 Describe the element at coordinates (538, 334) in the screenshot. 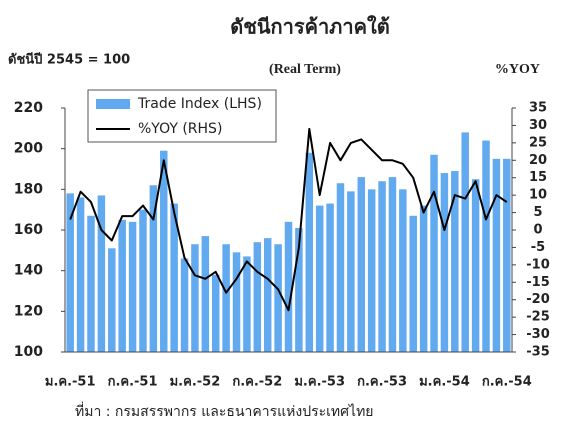

I see `y2-tick-label: -30` at that location.